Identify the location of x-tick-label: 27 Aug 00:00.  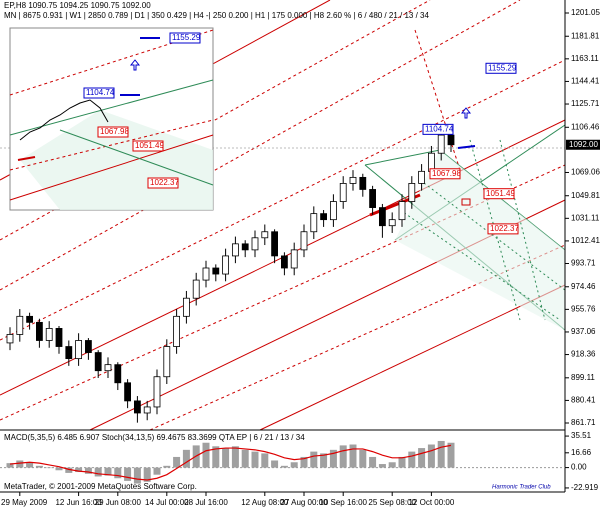
(304, 502).